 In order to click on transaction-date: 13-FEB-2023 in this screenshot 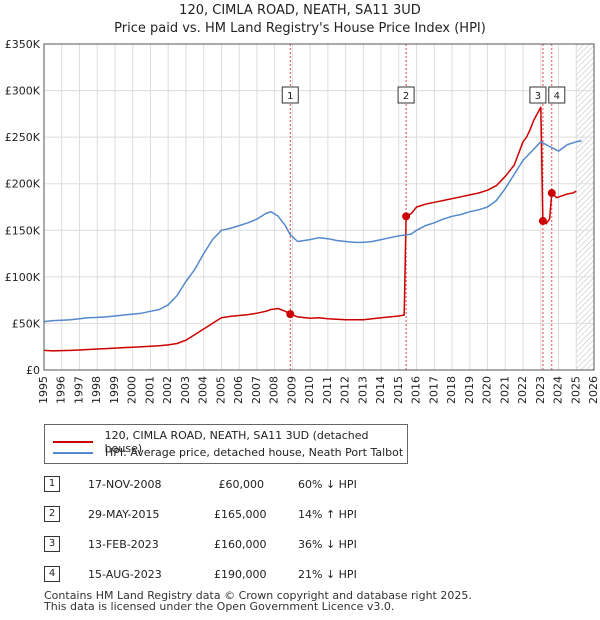, I will do `click(123, 544)`.